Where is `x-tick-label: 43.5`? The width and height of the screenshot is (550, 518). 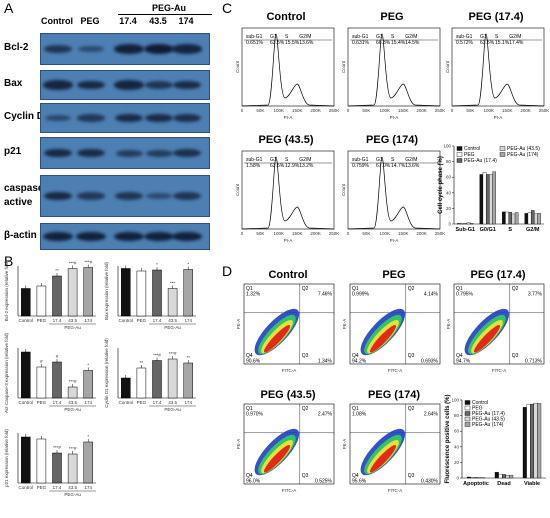
x-tick-label: 43.5 is located at coordinates (72, 320).